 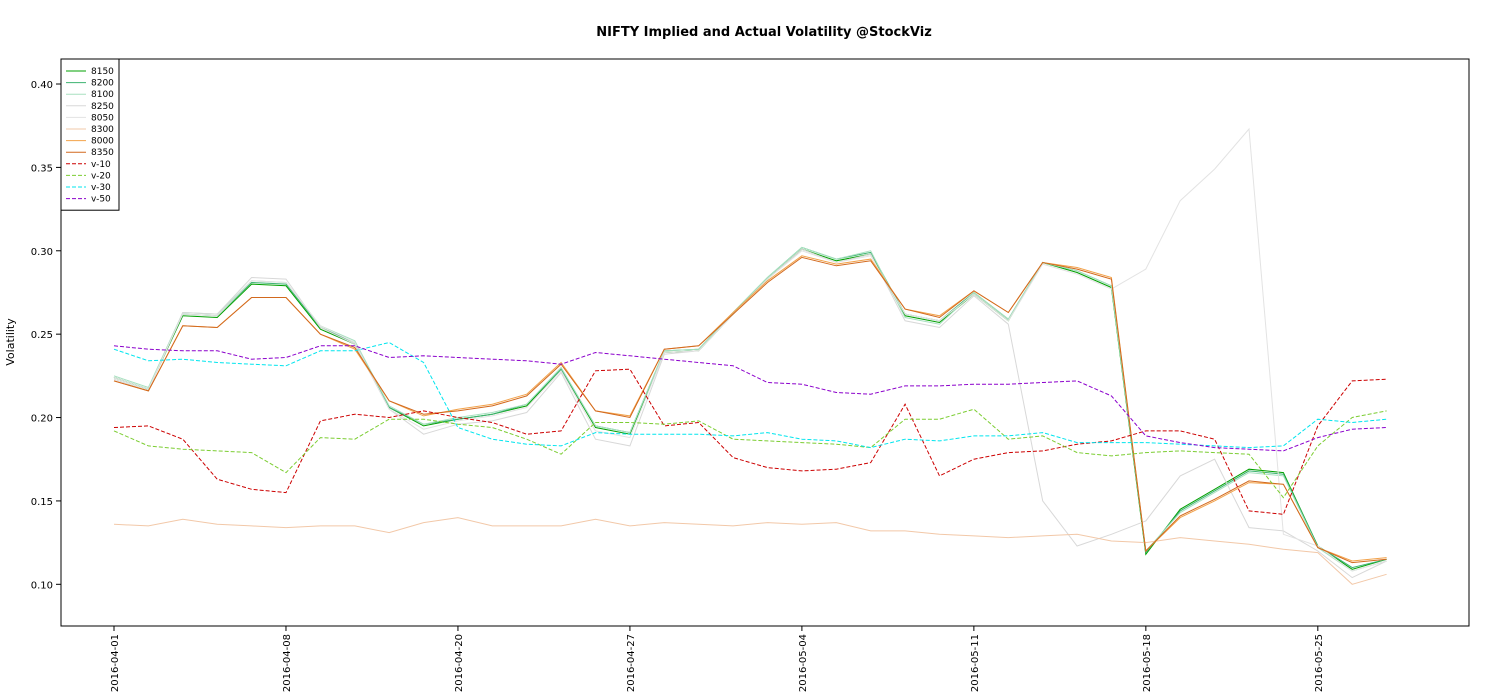 What do you see at coordinates (90, 134) in the screenshot?
I see `legend-box` at bounding box center [90, 134].